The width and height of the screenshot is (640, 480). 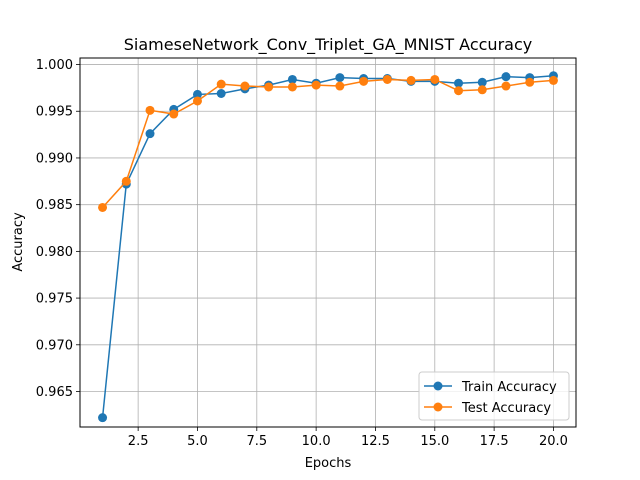 I want to click on legend-train-label: Train Accuracy, so click(x=509, y=387).